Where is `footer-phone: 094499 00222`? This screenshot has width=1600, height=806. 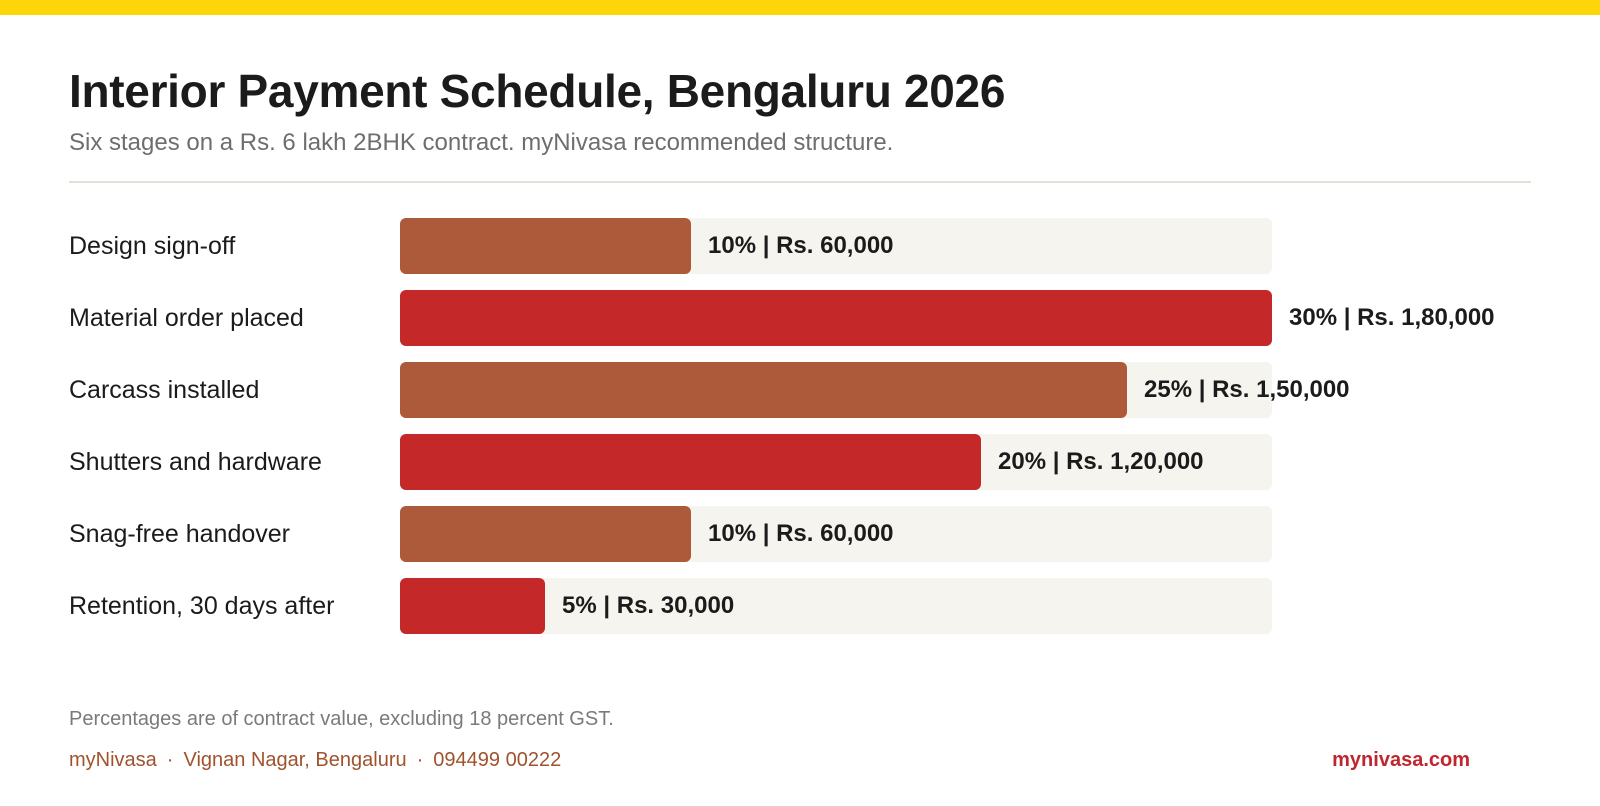
footer-phone: 094499 00222 is located at coordinates (497, 760).